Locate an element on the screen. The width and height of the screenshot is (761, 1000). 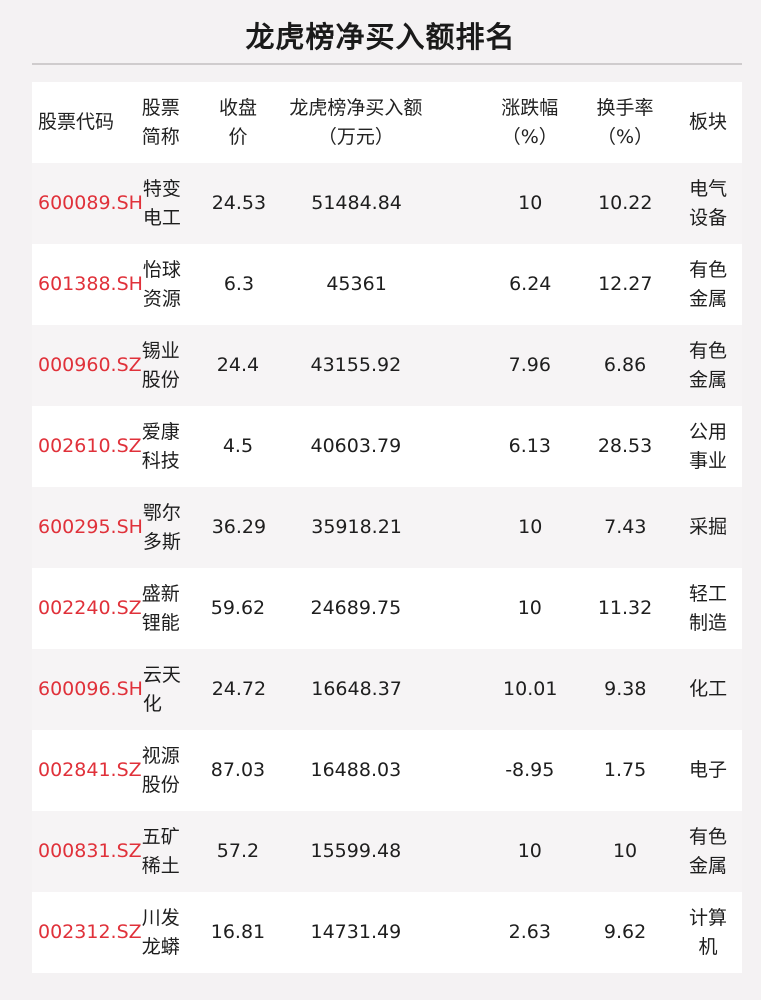
net-buy: 16488.03 is located at coordinates (356, 770).